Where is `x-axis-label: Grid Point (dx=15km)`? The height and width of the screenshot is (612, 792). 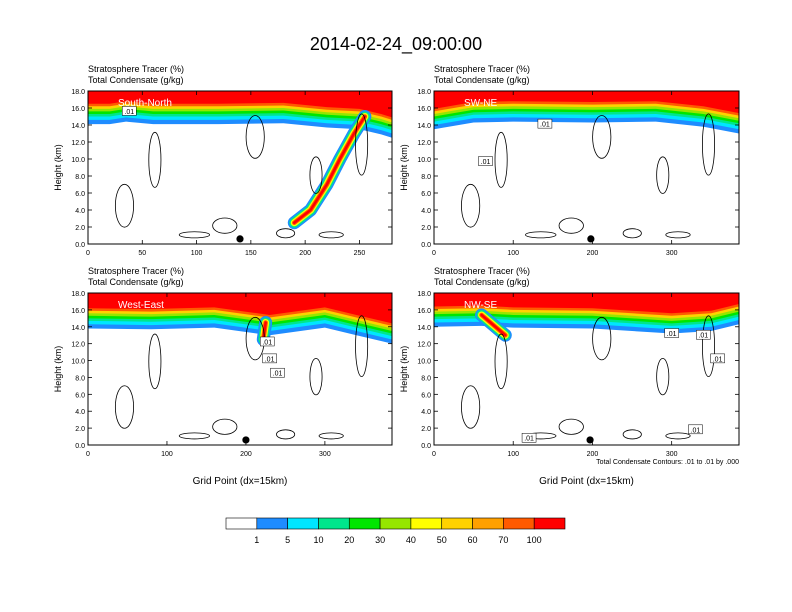
x-axis-label: Grid Point (dx=15km) is located at coordinates (586, 481).